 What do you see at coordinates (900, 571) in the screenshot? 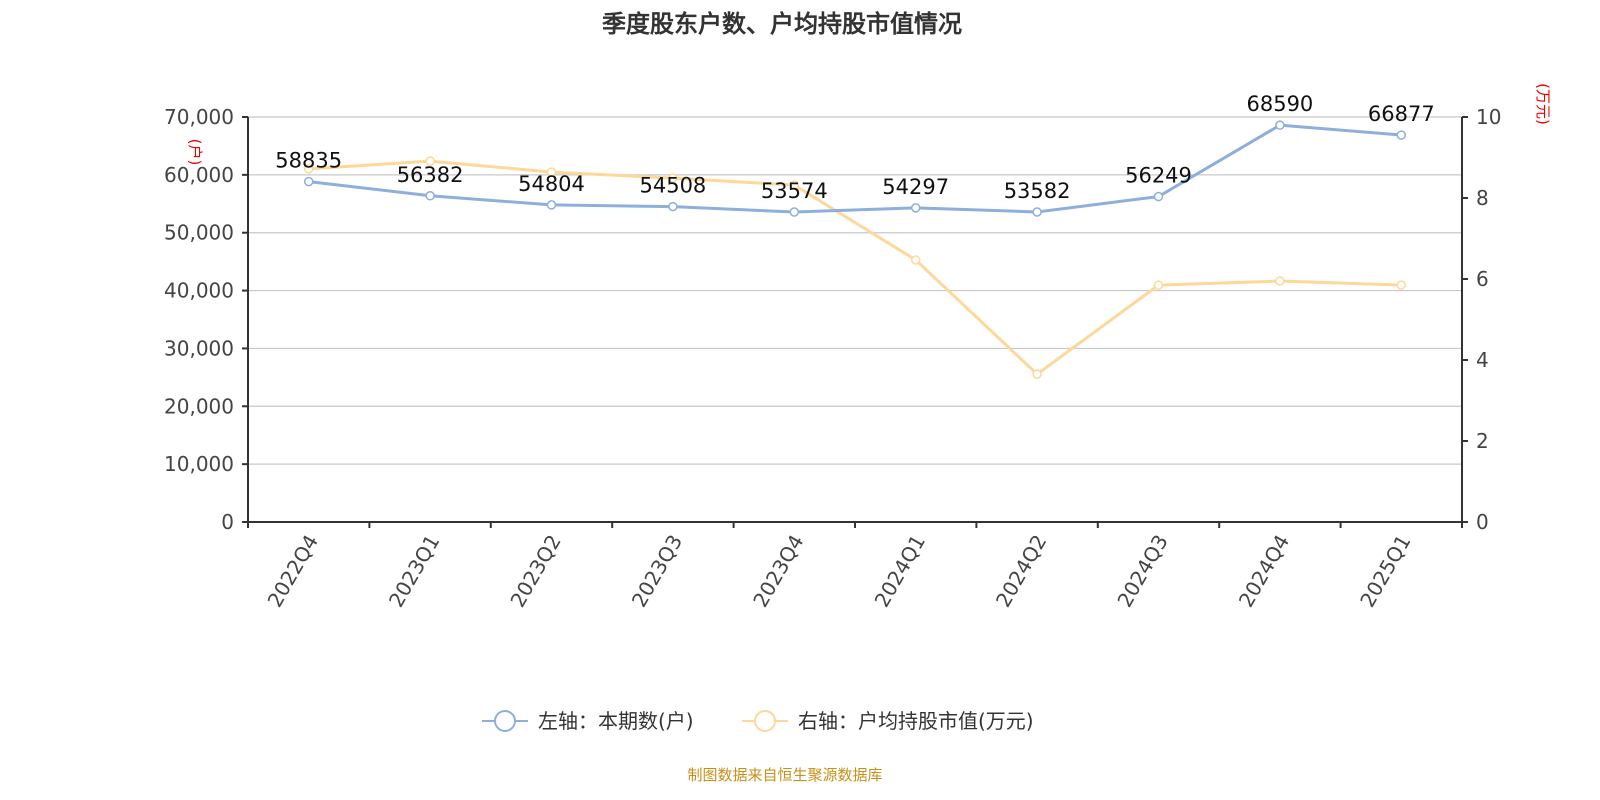
I see `x-tick-label: 2024Q1` at bounding box center [900, 571].